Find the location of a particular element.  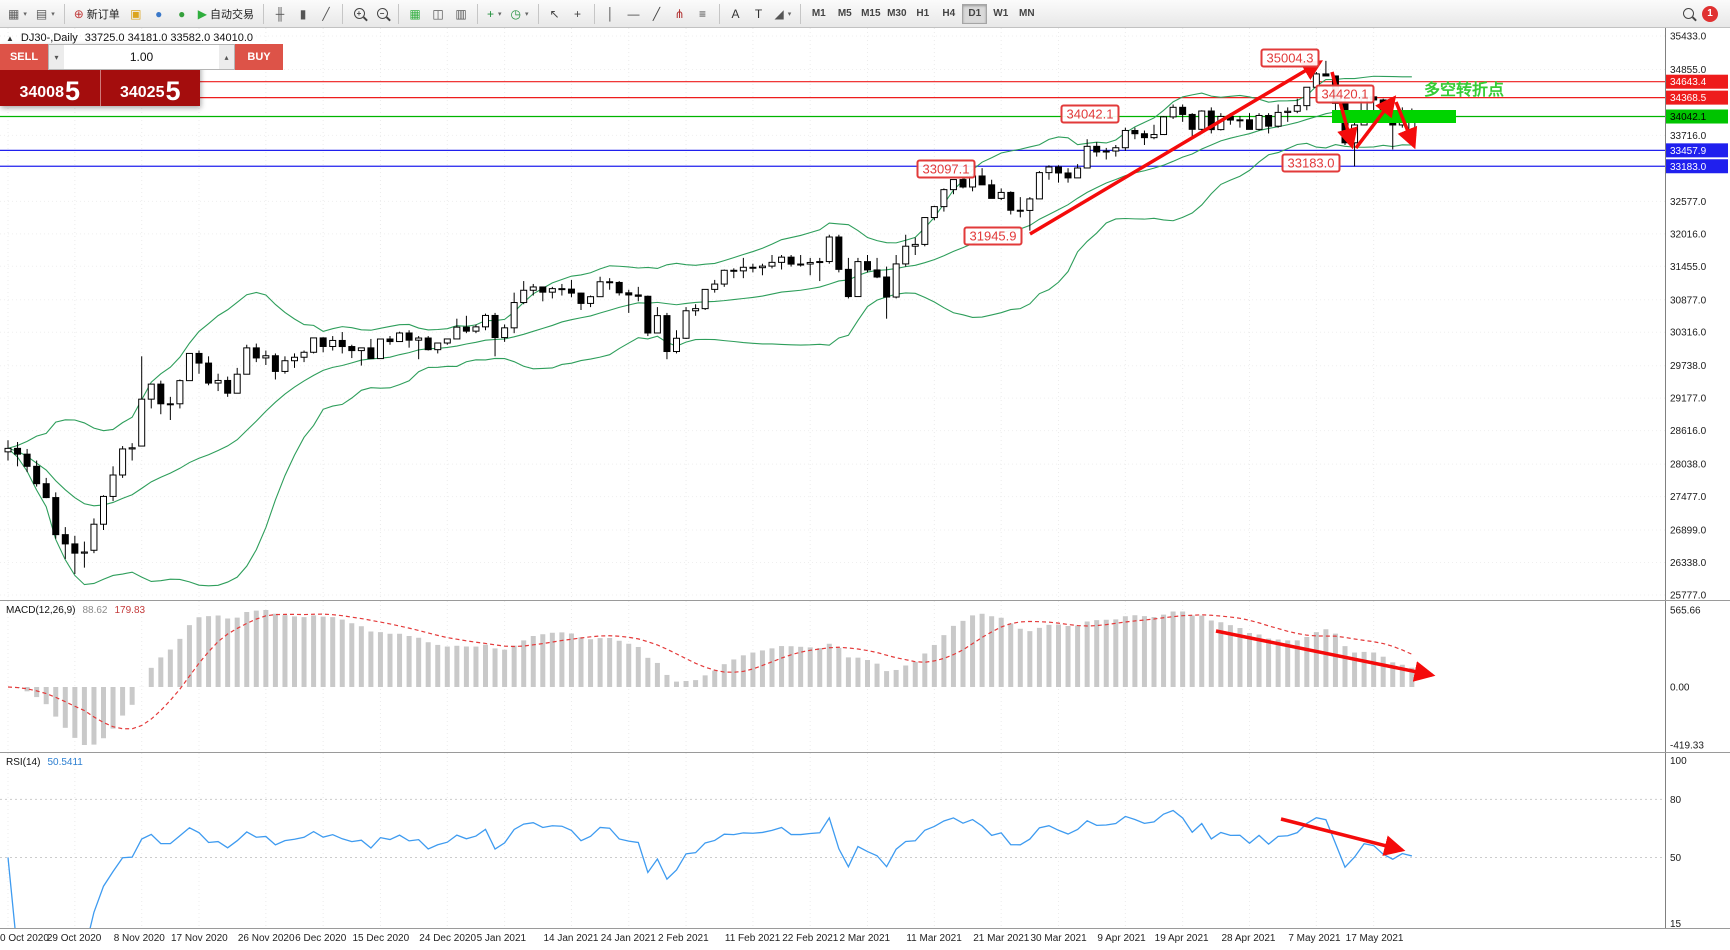

macd-trend-arrow is located at coordinates (1325, 655).